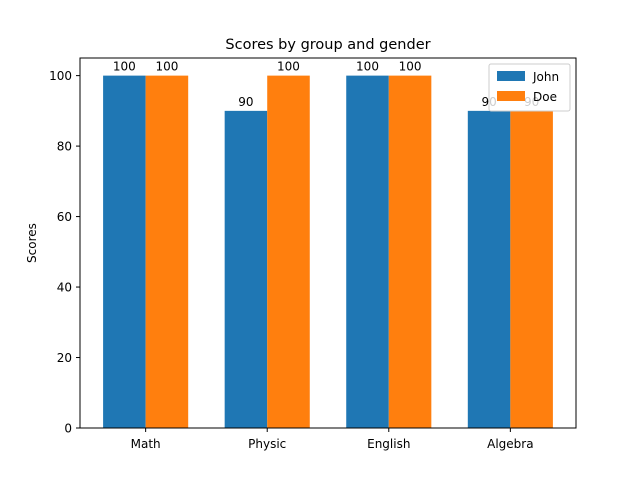  What do you see at coordinates (511, 96) in the screenshot?
I see `legend-swatch-doe` at bounding box center [511, 96].